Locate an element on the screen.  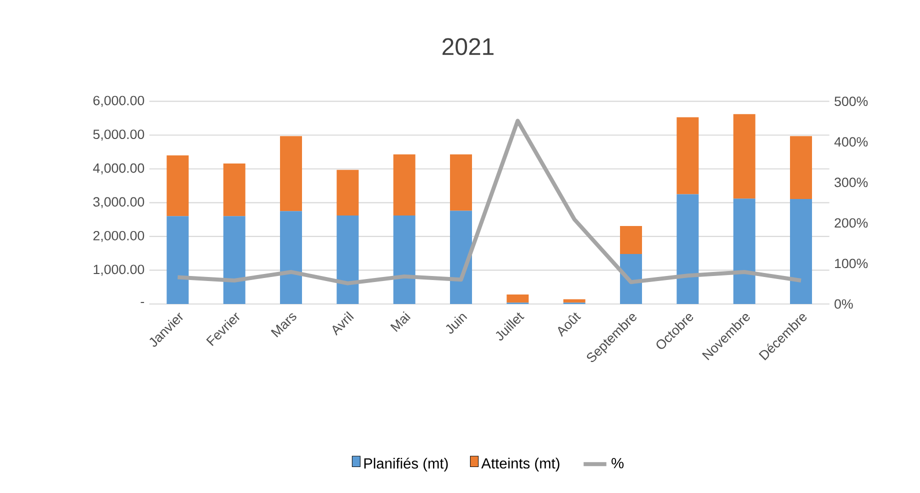
y2-tick-label: 500% is located at coordinates (851, 101).